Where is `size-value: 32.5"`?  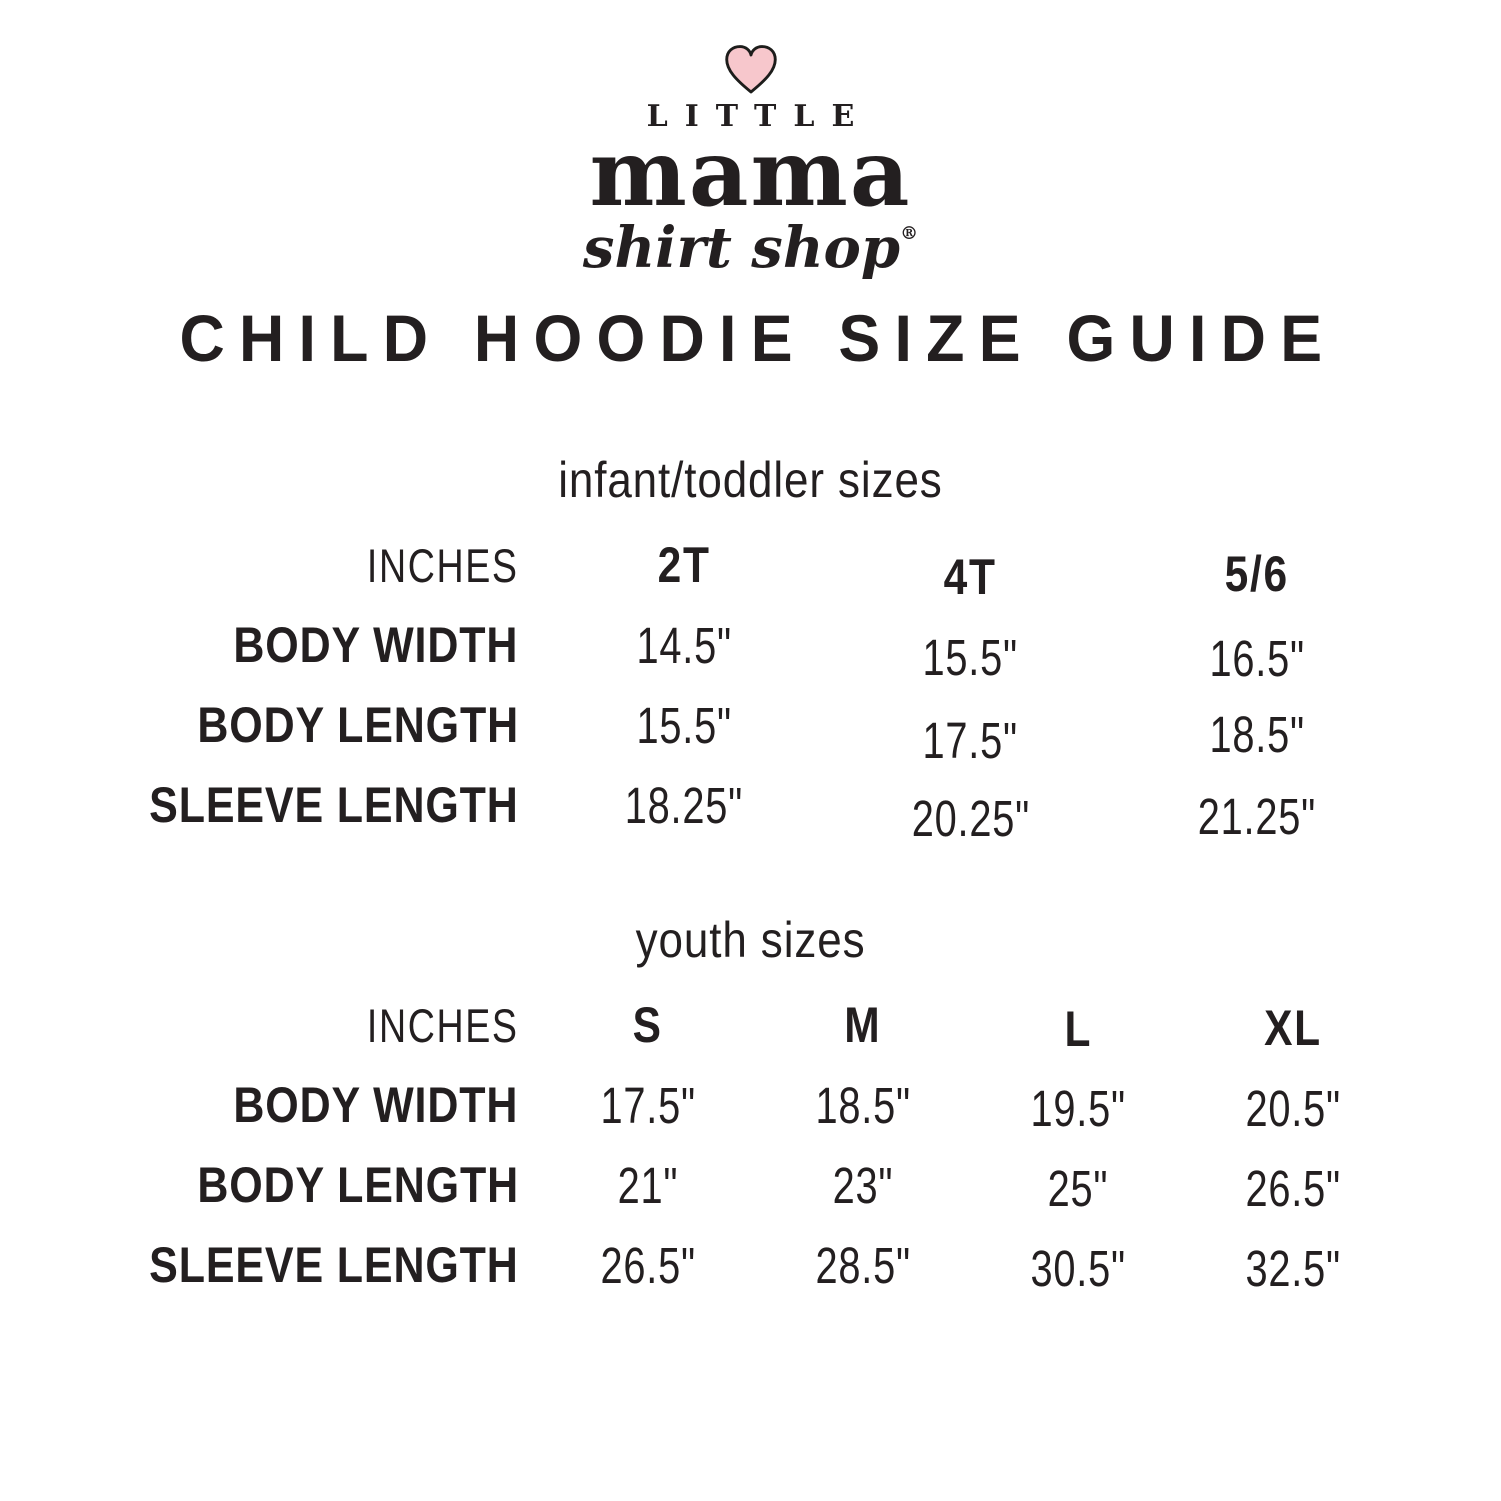 size-value: 32.5" is located at coordinates (1293, 1268).